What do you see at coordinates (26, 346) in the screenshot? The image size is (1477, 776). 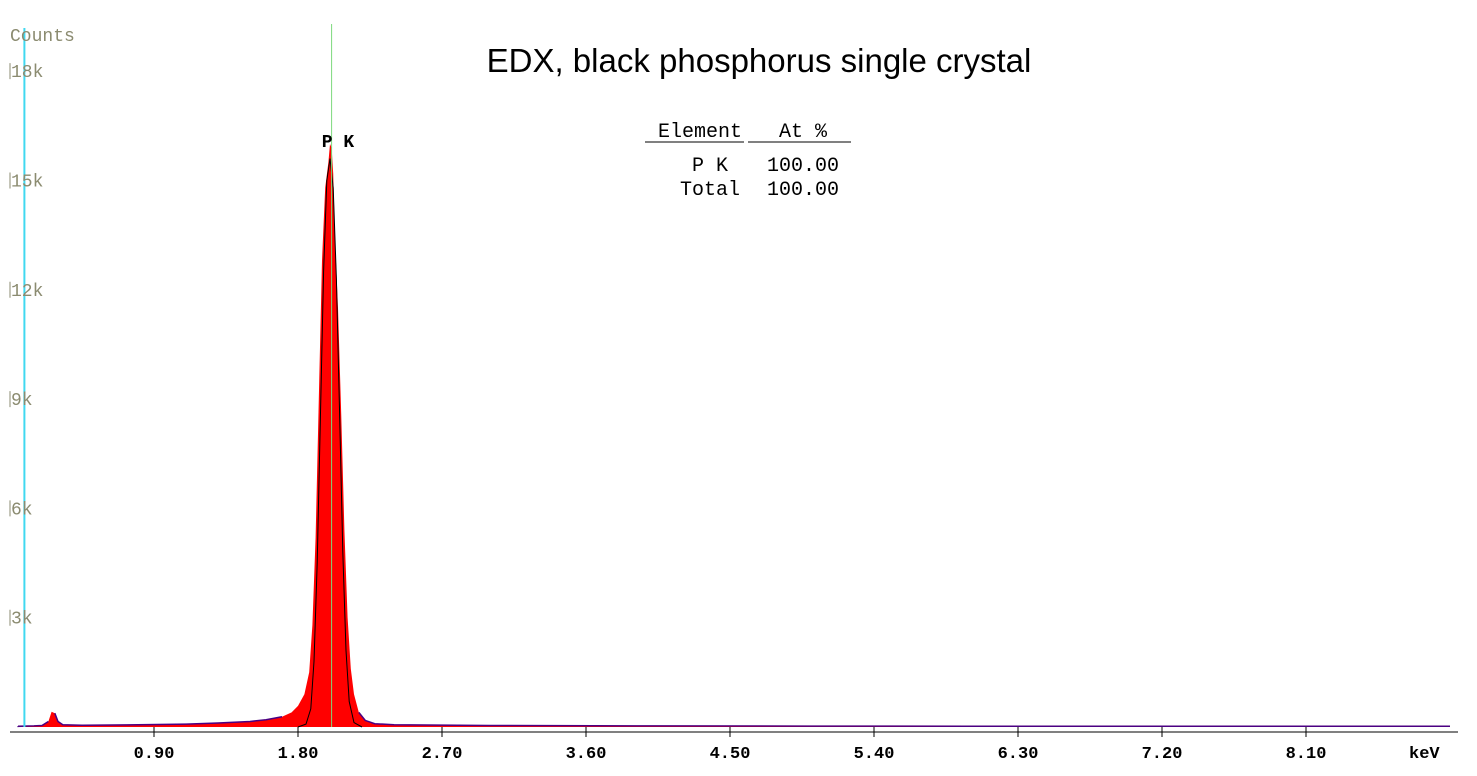 I see `y-ticks: 3k 6k 9k 12k 15k 18k` at bounding box center [26, 346].